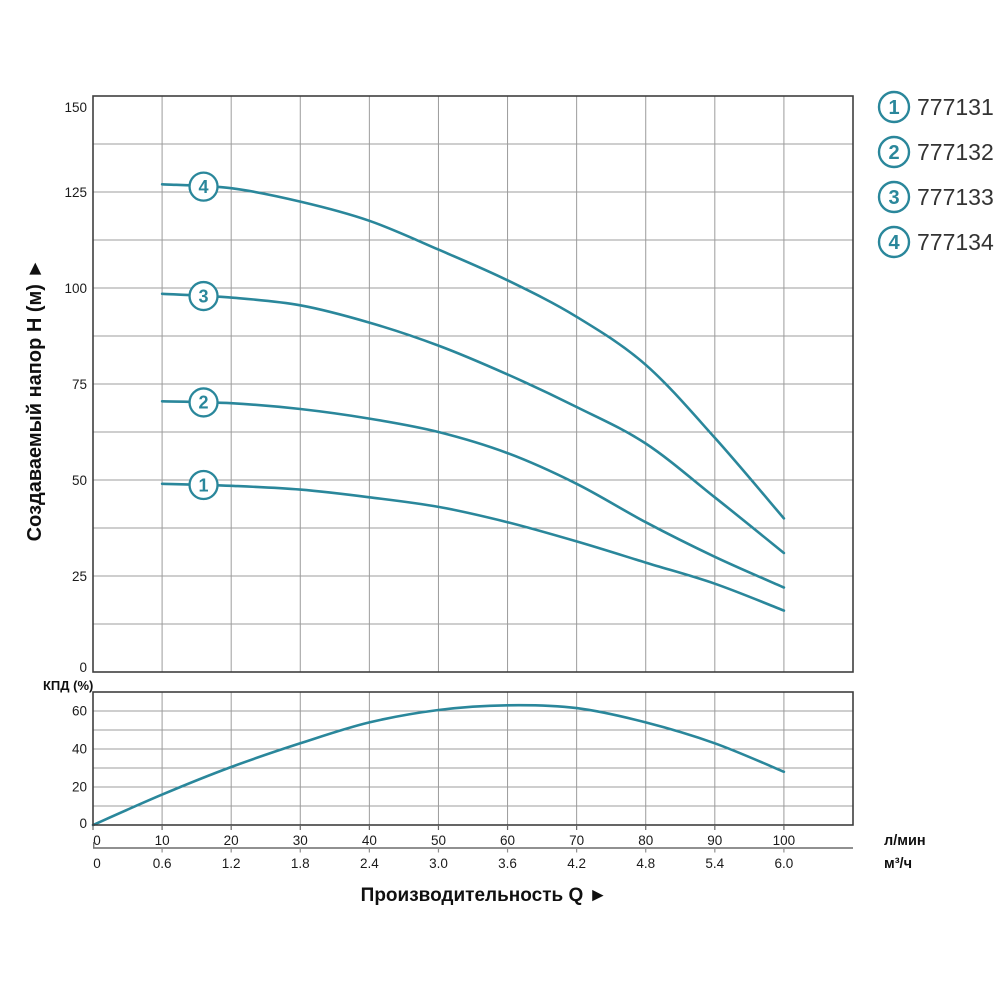 Image resolution: width=1000 pixels, height=1000 pixels. Describe the element at coordinates (75, 288) in the screenshot. I see `y-tick-main-100: 100` at that location.